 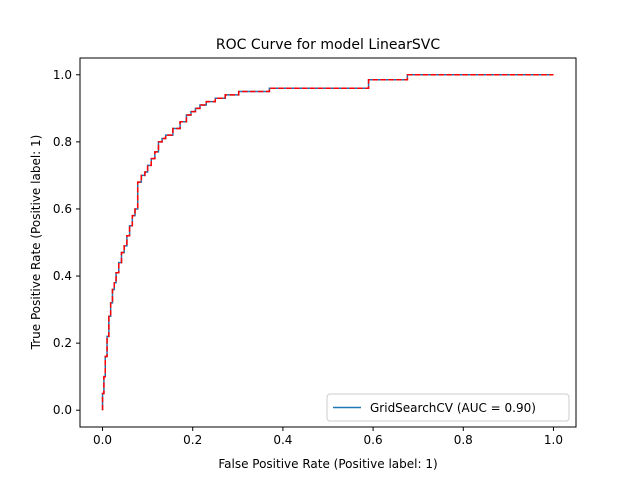 What do you see at coordinates (553, 440) in the screenshot?
I see `x-tick-label: 1.0` at bounding box center [553, 440].